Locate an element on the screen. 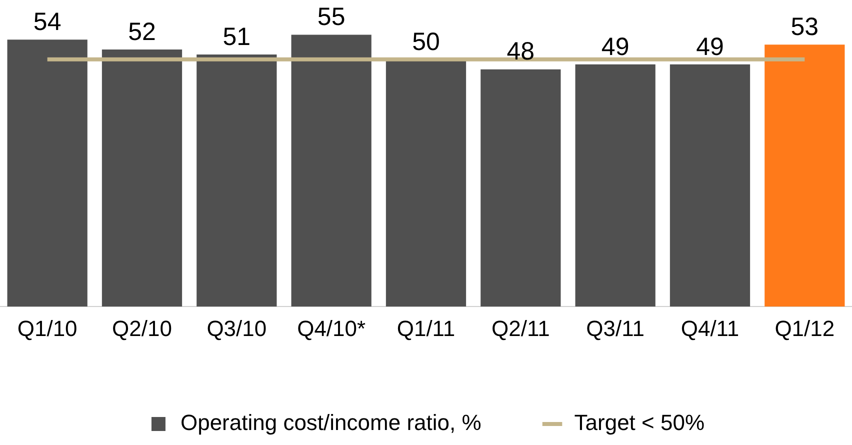 This screenshot has width=852, height=445. x-tick-label: Q2/10 is located at coordinates (142, 328).